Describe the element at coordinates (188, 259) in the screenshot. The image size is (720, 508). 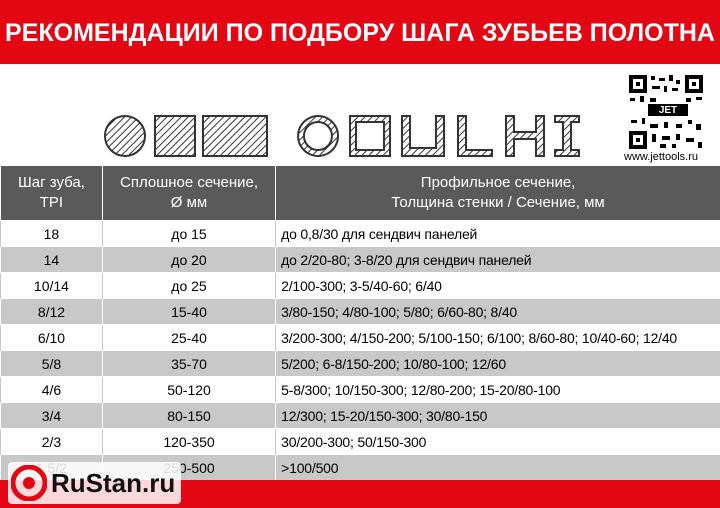
I see `table-cell: до 20` at that location.